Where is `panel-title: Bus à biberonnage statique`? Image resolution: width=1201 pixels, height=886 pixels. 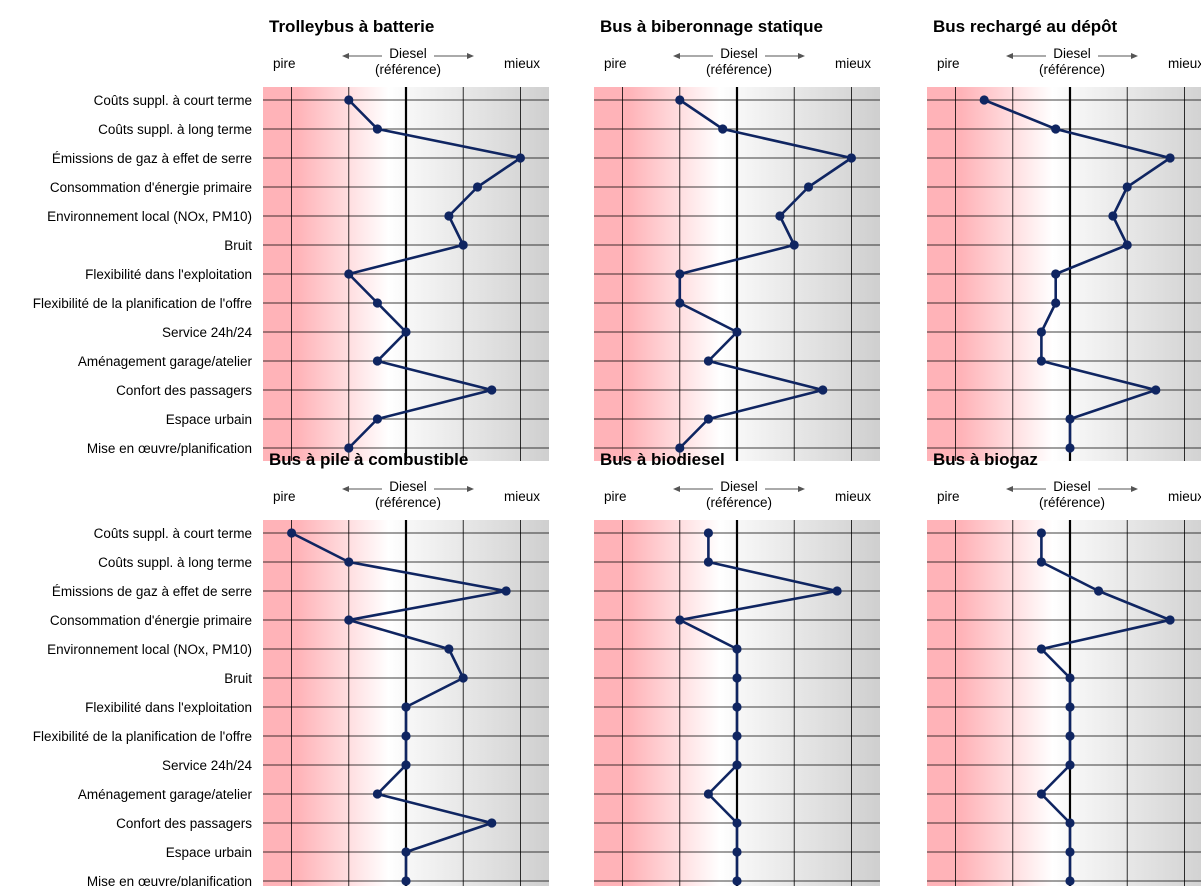
panel-title: Bus à biberonnage statique is located at coordinates (711, 26).